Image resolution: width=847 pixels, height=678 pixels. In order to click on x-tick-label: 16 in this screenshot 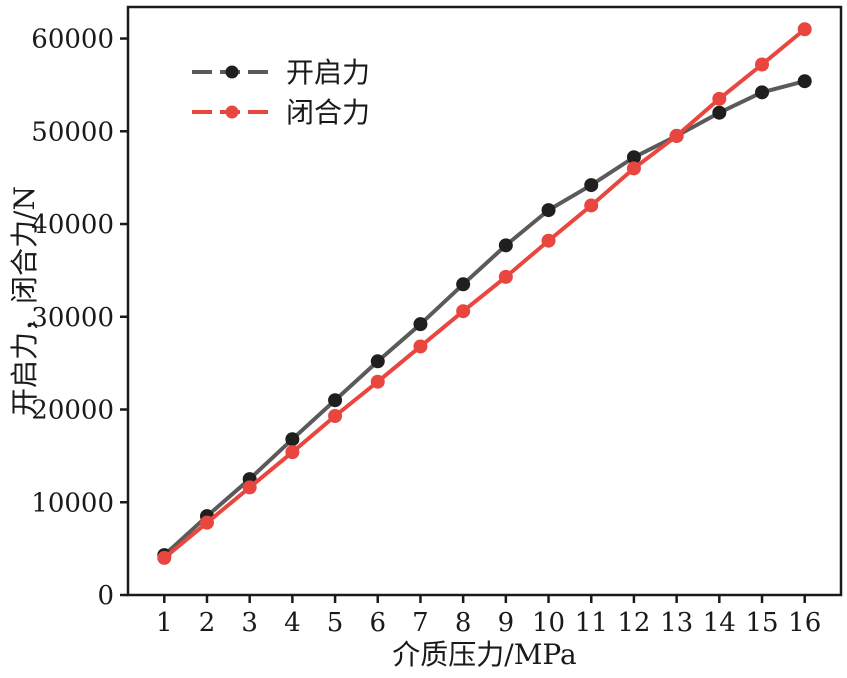, I will do `click(804, 623)`.